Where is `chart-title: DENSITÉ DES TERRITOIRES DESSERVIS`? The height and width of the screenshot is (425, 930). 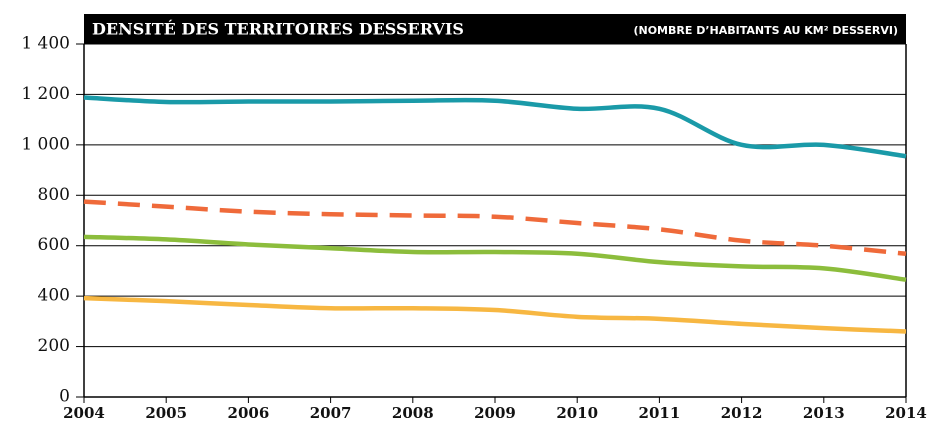
chart-title: DENSITÉ DES TERRITOIRES DESSERVIS is located at coordinates (278, 29).